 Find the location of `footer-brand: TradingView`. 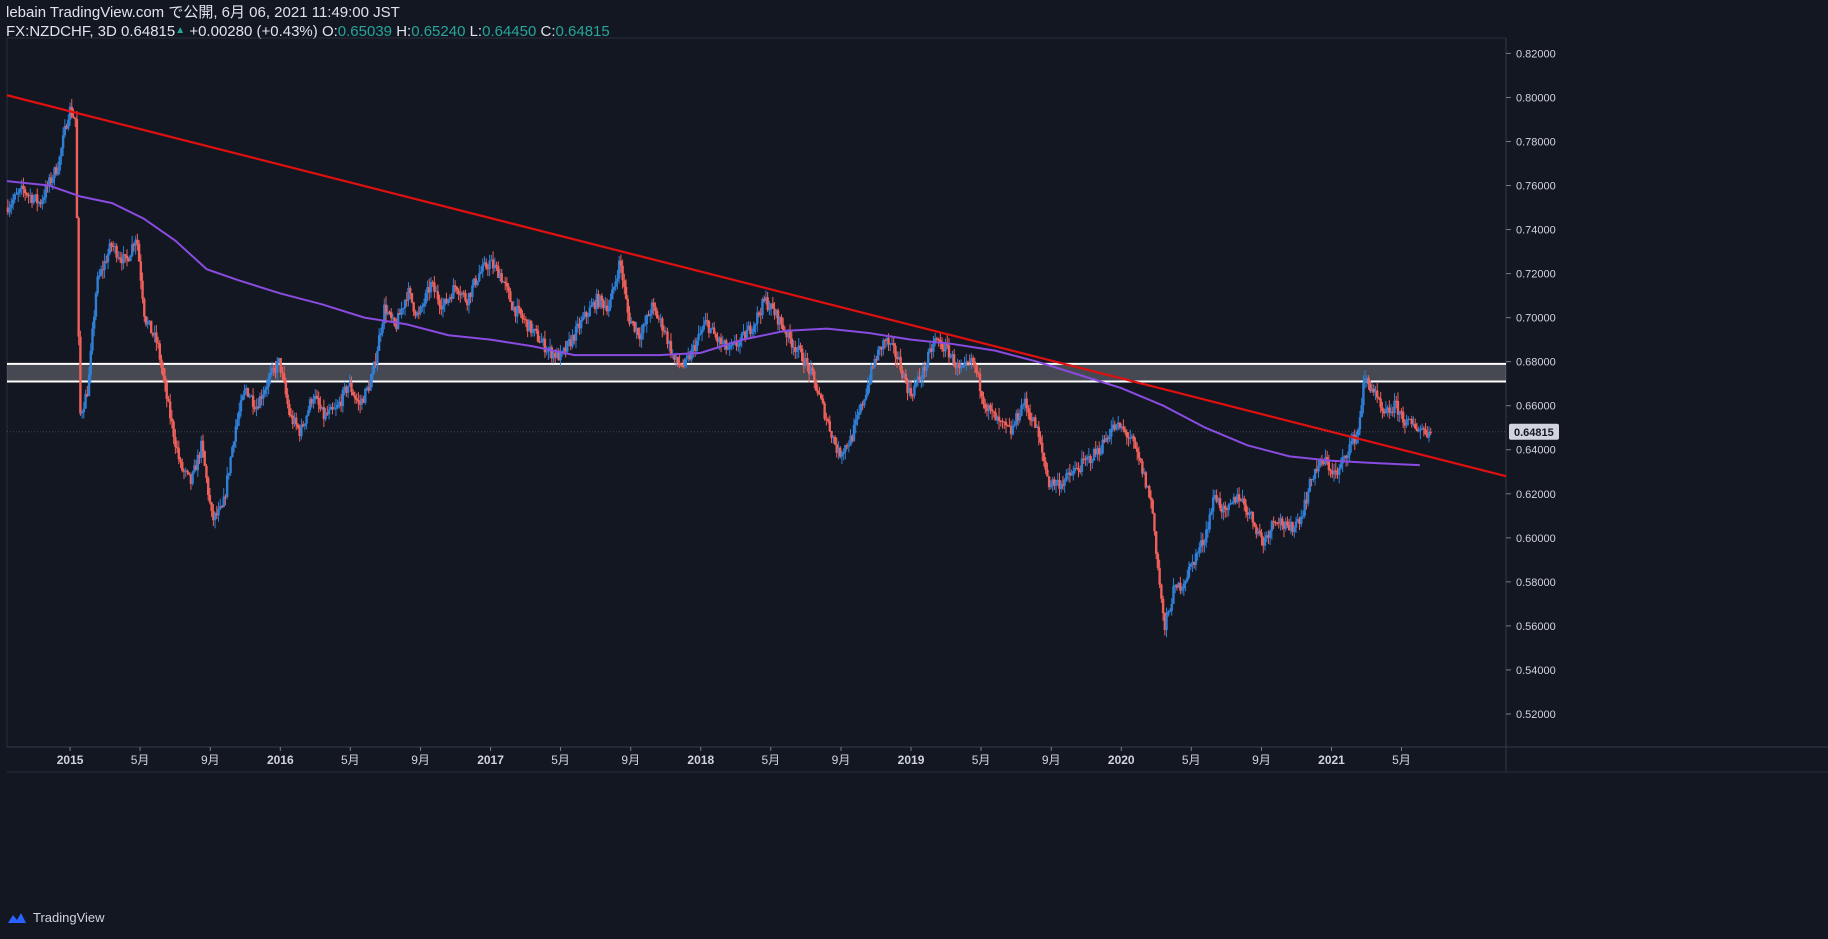

footer-brand: TradingView is located at coordinates (55, 917).